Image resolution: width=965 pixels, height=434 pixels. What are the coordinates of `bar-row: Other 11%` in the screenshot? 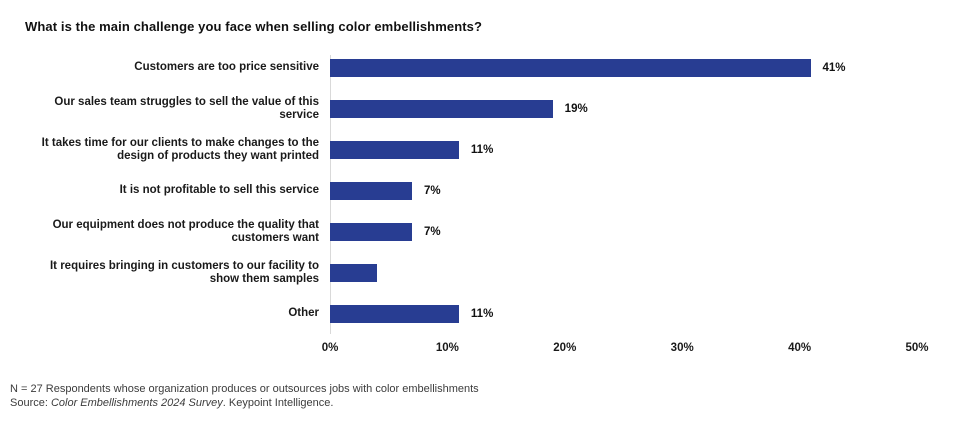 It's located at (482, 313).